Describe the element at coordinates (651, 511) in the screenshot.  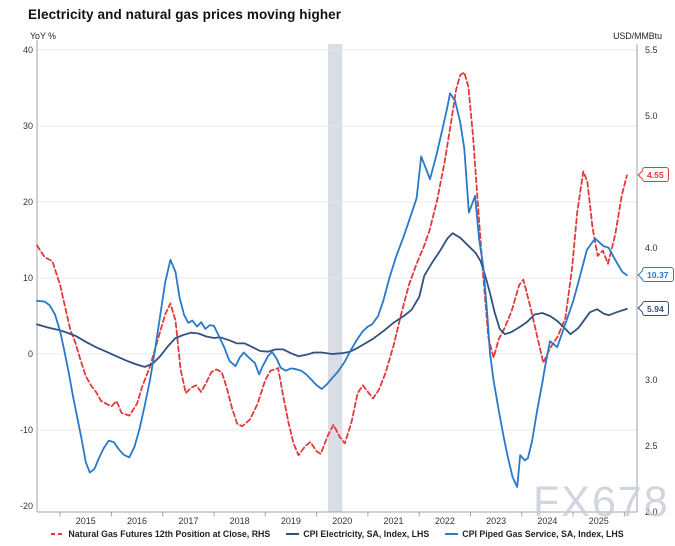
I see `right-axis-tick-label: 2.0` at that location.